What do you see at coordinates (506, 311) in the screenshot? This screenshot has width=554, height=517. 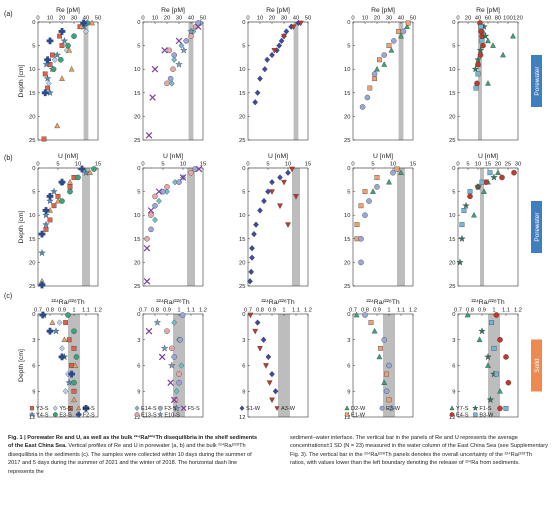 I see `x-tick-label: 1.1` at bounding box center [506, 311].